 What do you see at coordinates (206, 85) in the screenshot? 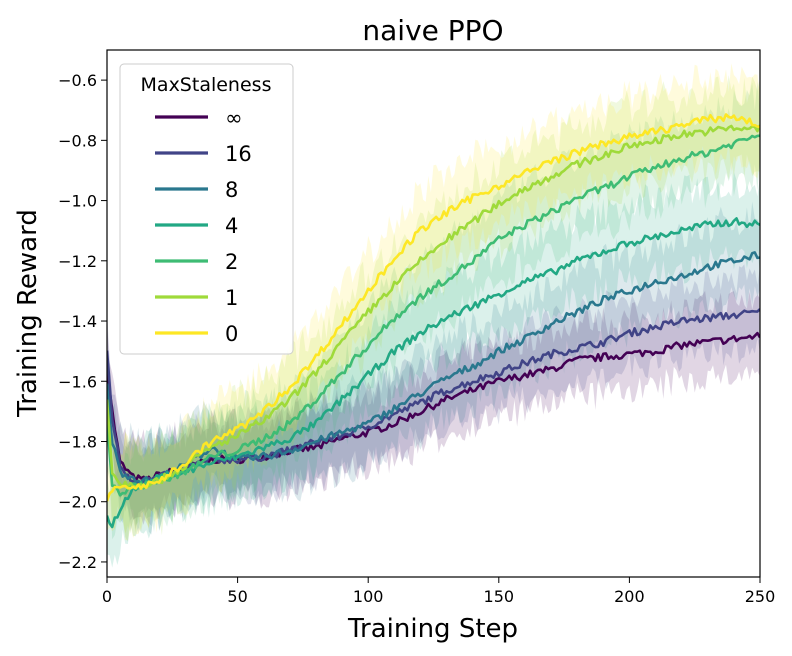
I see `legend-title: MaxStaleness` at bounding box center [206, 85].